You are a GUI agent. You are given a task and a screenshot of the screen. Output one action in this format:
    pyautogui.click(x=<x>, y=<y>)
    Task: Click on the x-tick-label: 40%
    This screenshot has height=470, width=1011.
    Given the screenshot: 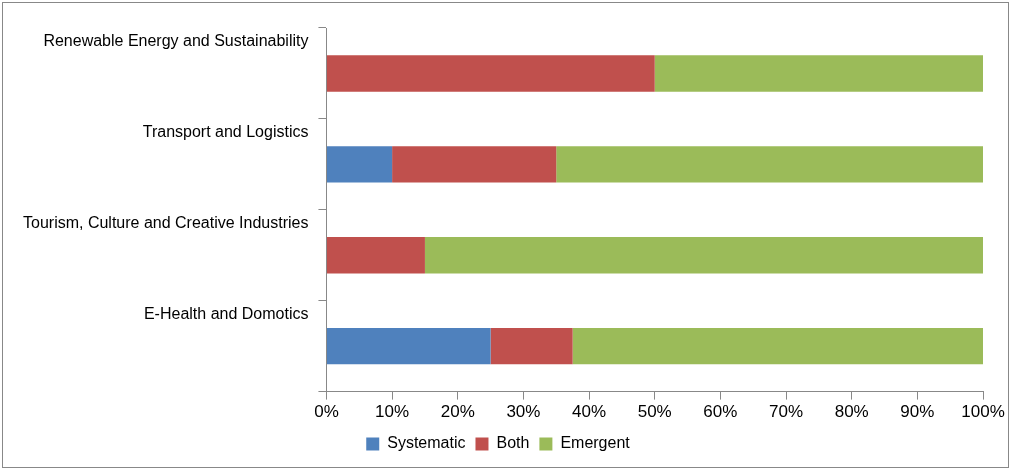 What is the action you would take?
    pyautogui.click(x=589, y=412)
    